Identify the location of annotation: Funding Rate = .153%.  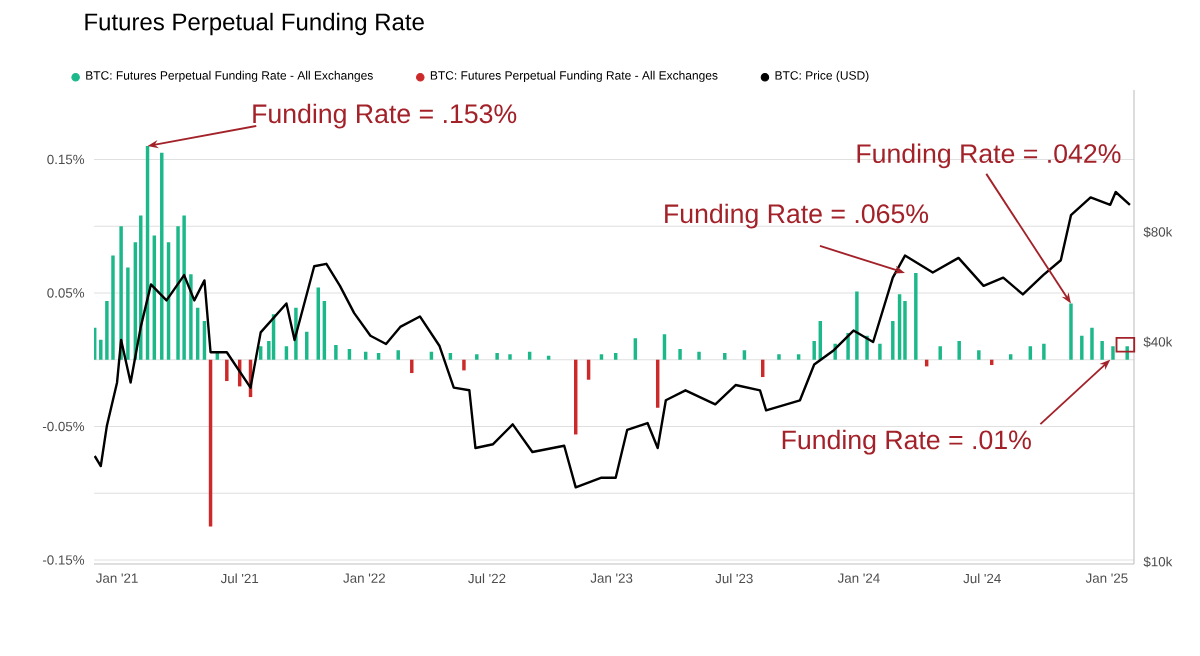
(385, 116).